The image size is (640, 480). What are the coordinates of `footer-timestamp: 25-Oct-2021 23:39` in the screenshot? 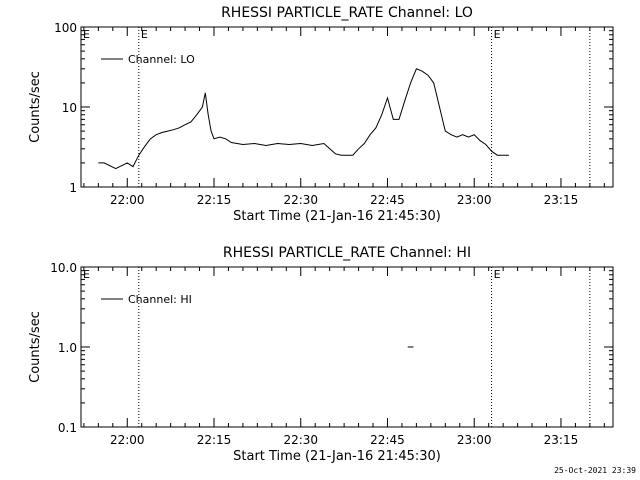 It's located at (595, 470).